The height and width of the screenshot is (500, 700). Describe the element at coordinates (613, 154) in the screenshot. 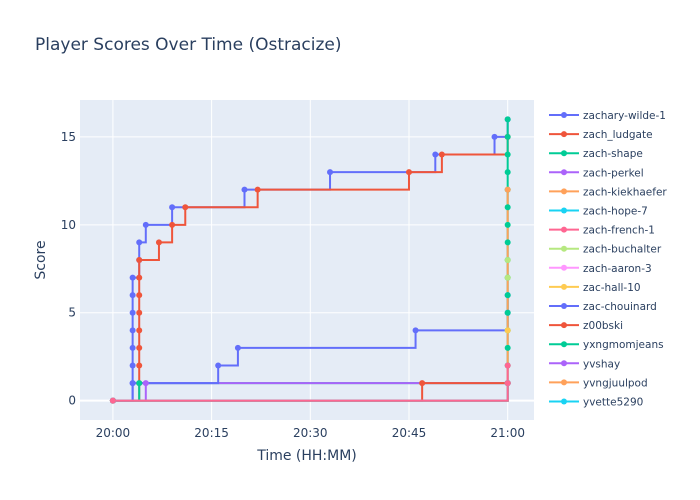

I see `legend-label: zach-shape` at that location.